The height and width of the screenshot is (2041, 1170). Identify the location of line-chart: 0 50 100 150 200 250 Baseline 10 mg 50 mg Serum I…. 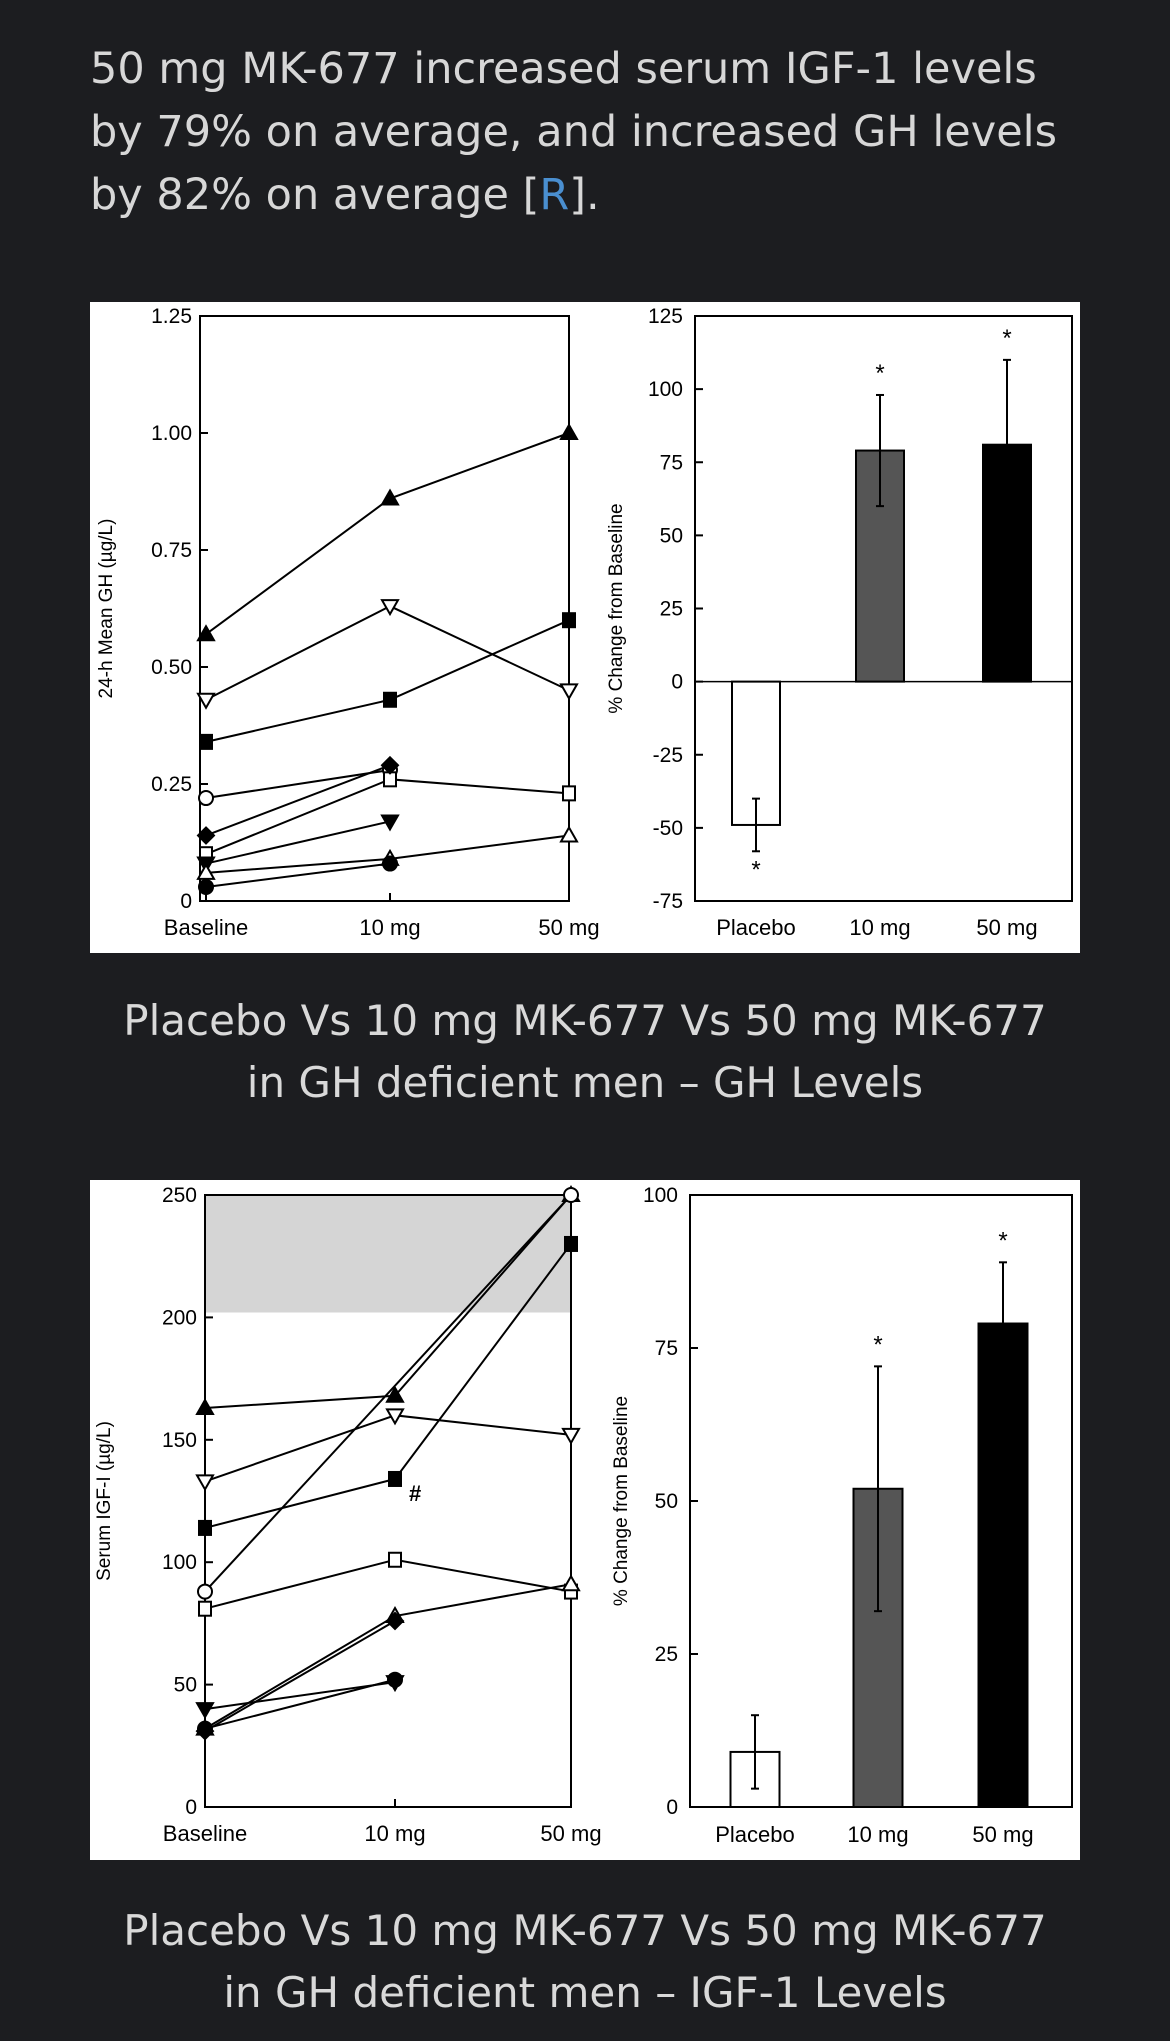
(348, 1515).